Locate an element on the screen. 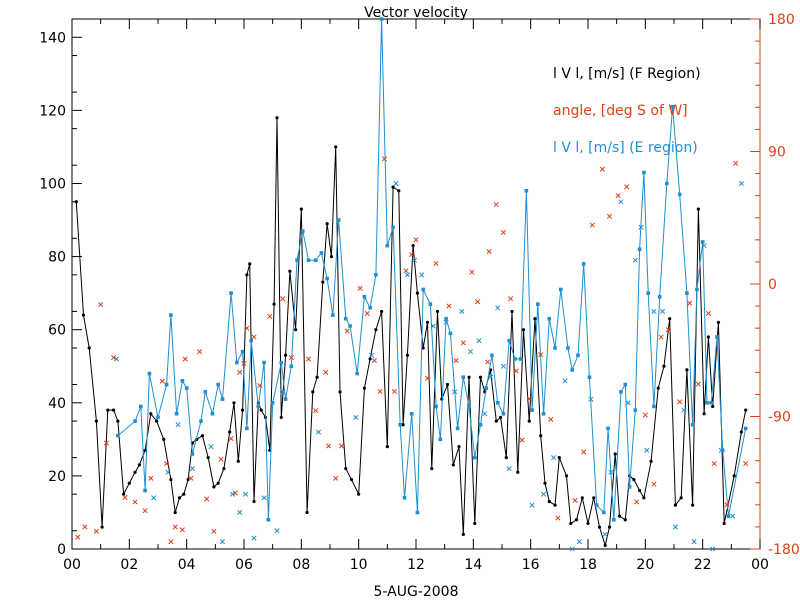 The width and height of the screenshot is (800, 600). y-right-axis: -180 -90 0 90 180 is located at coordinates (775, 285).